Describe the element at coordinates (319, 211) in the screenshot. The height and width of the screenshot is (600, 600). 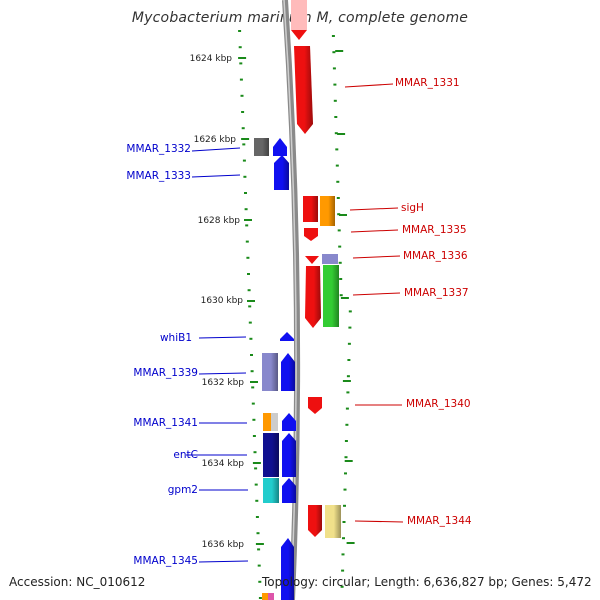
I see `gene-sigh-arrow` at that location.